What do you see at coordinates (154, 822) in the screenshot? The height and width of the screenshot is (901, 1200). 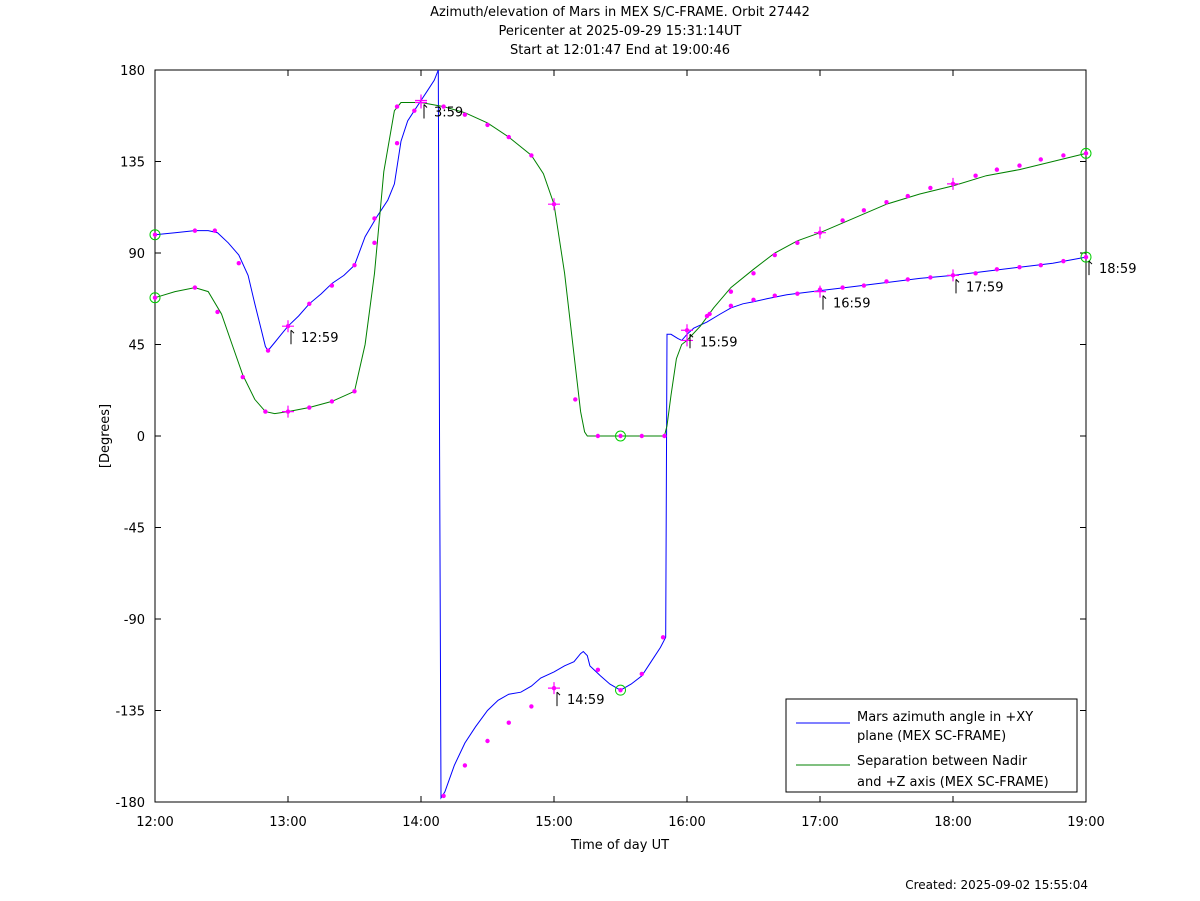 I see `x-tick-label: 12:00` at bounding box center [154, 822].